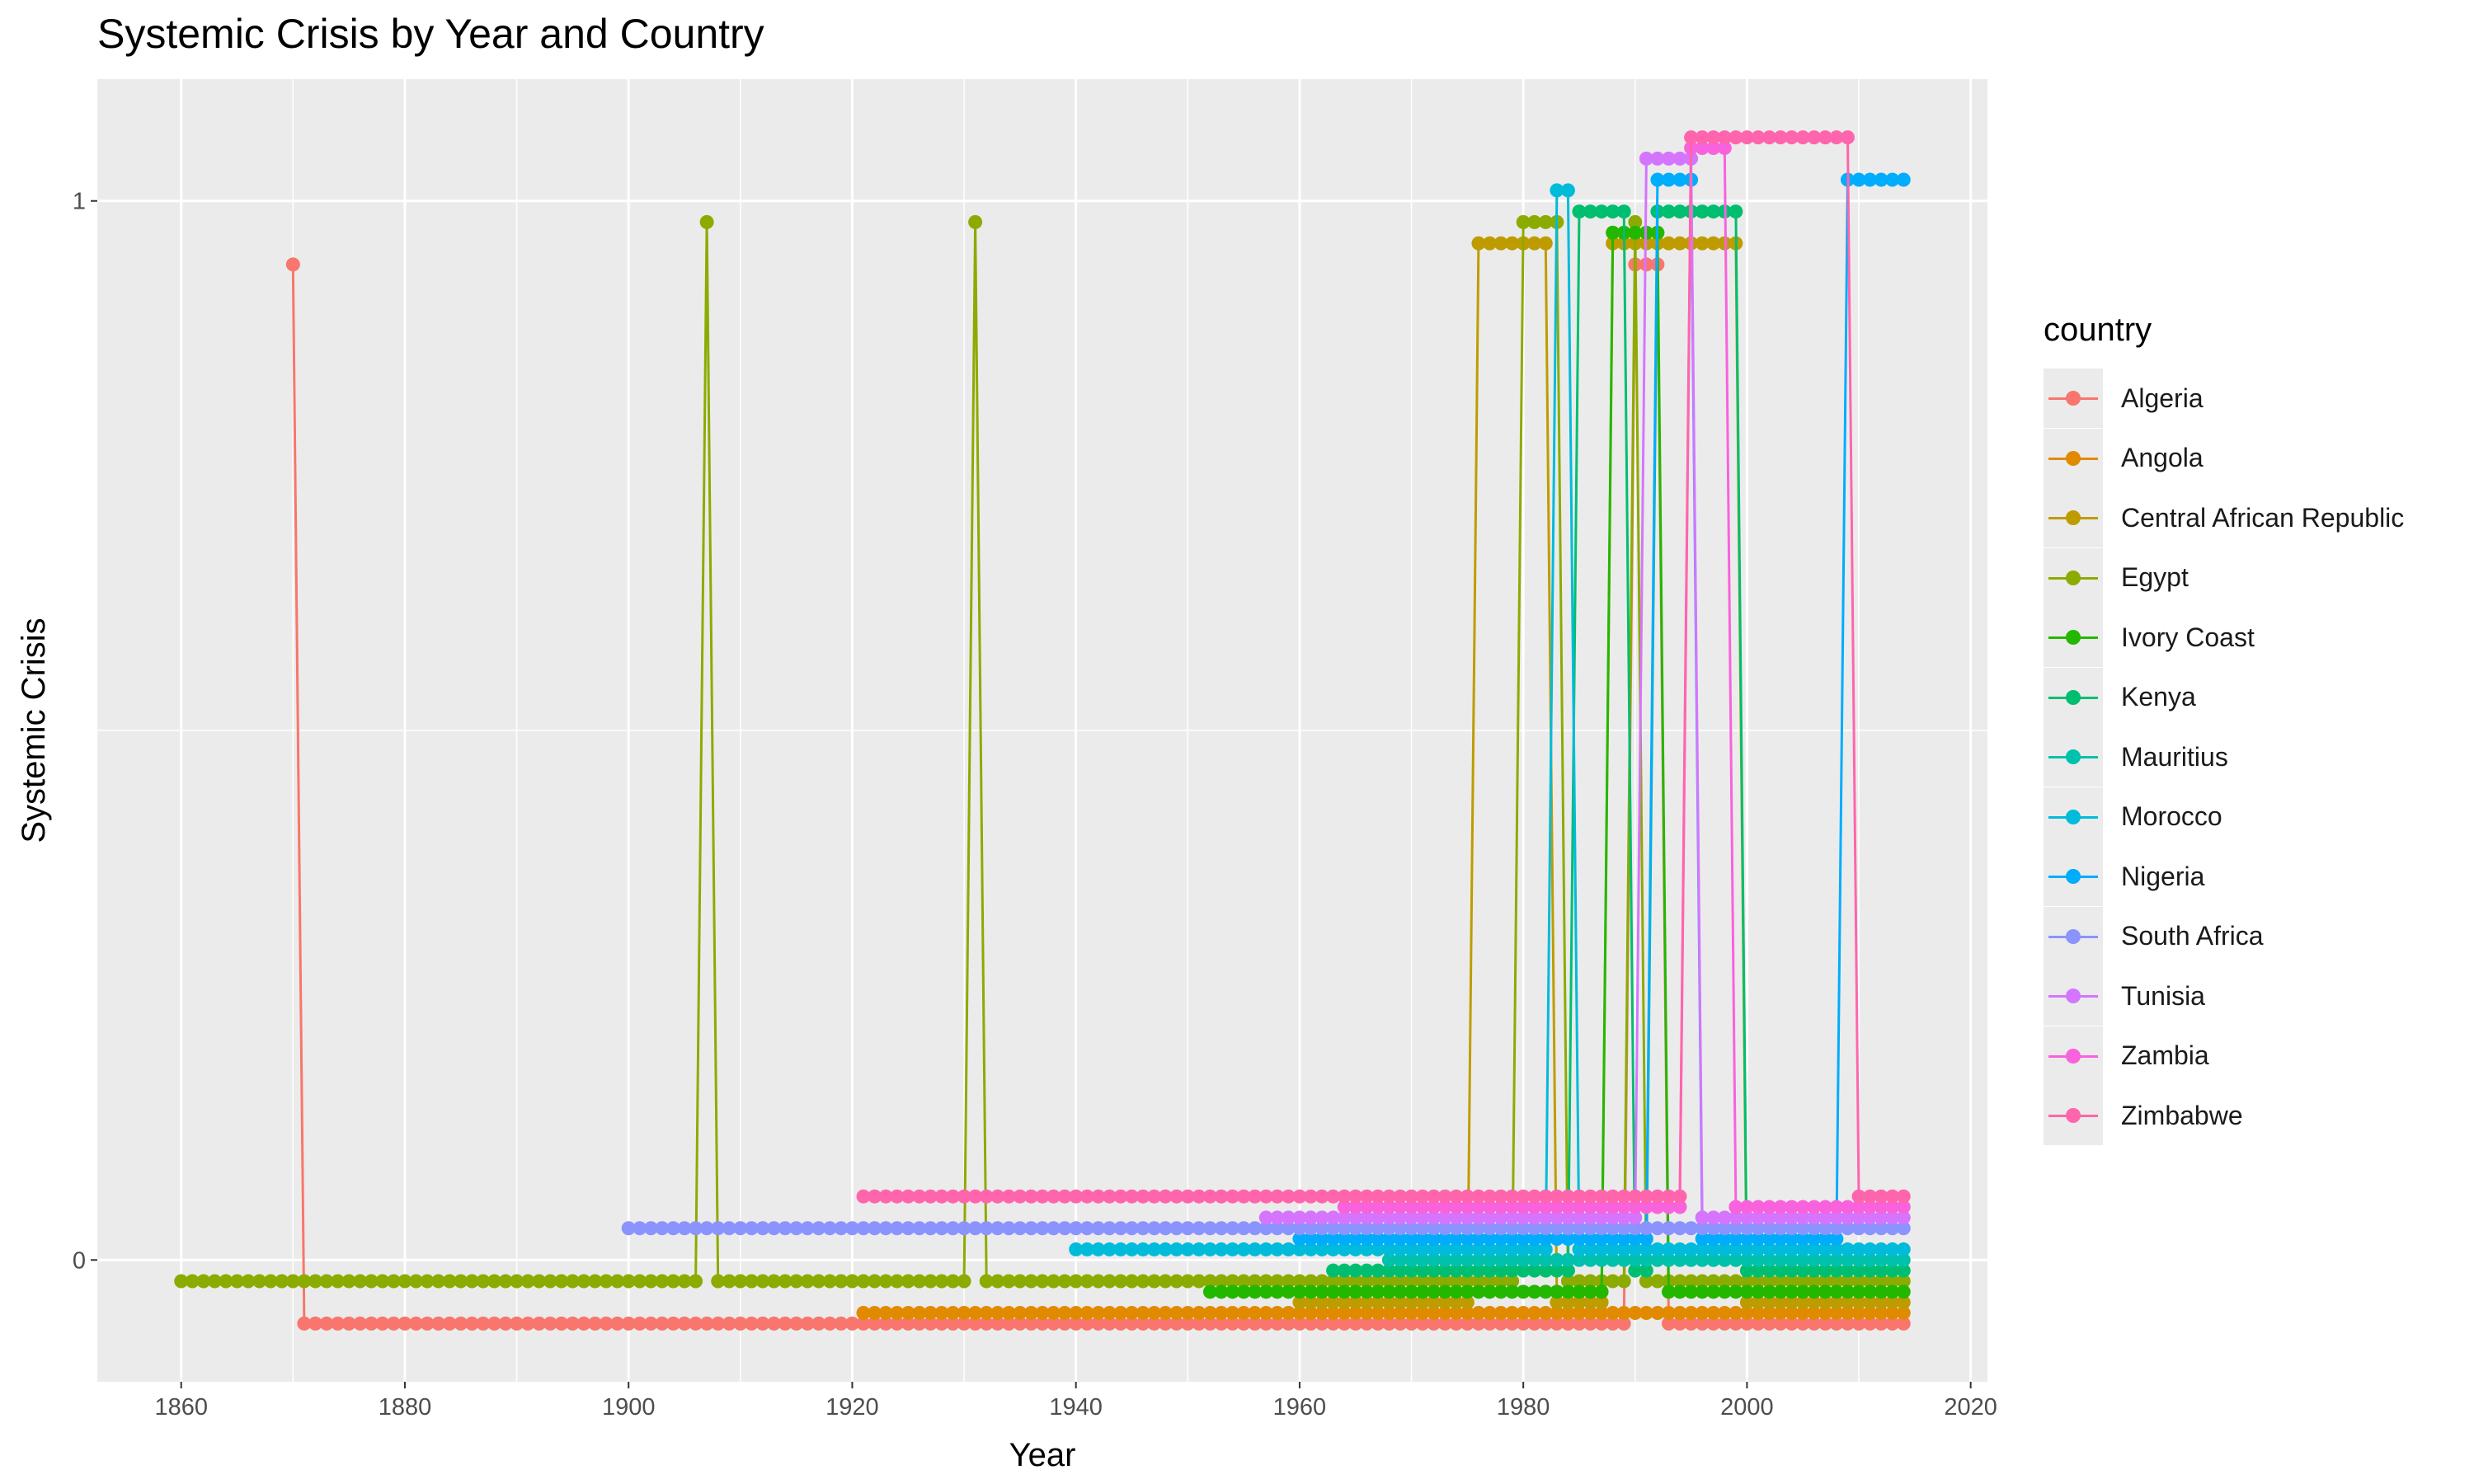 Image resolution: width=2474 pixels, height=1484 pixels. What do you see at coordinates (2224, 458) in the screenshot?
I see `legend-item-angola: Angola` at bounding box center [2224, 458].